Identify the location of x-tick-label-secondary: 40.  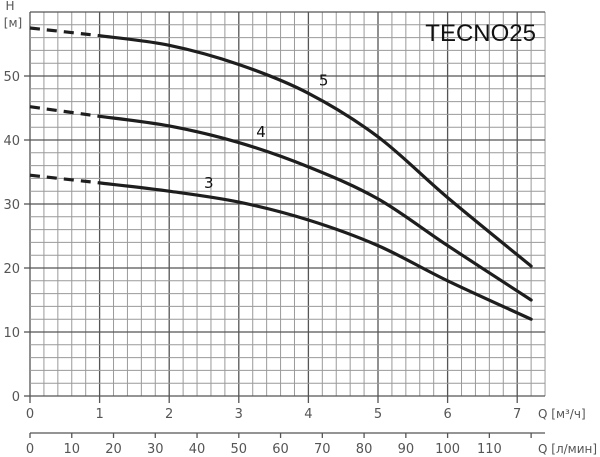
(197, 449).